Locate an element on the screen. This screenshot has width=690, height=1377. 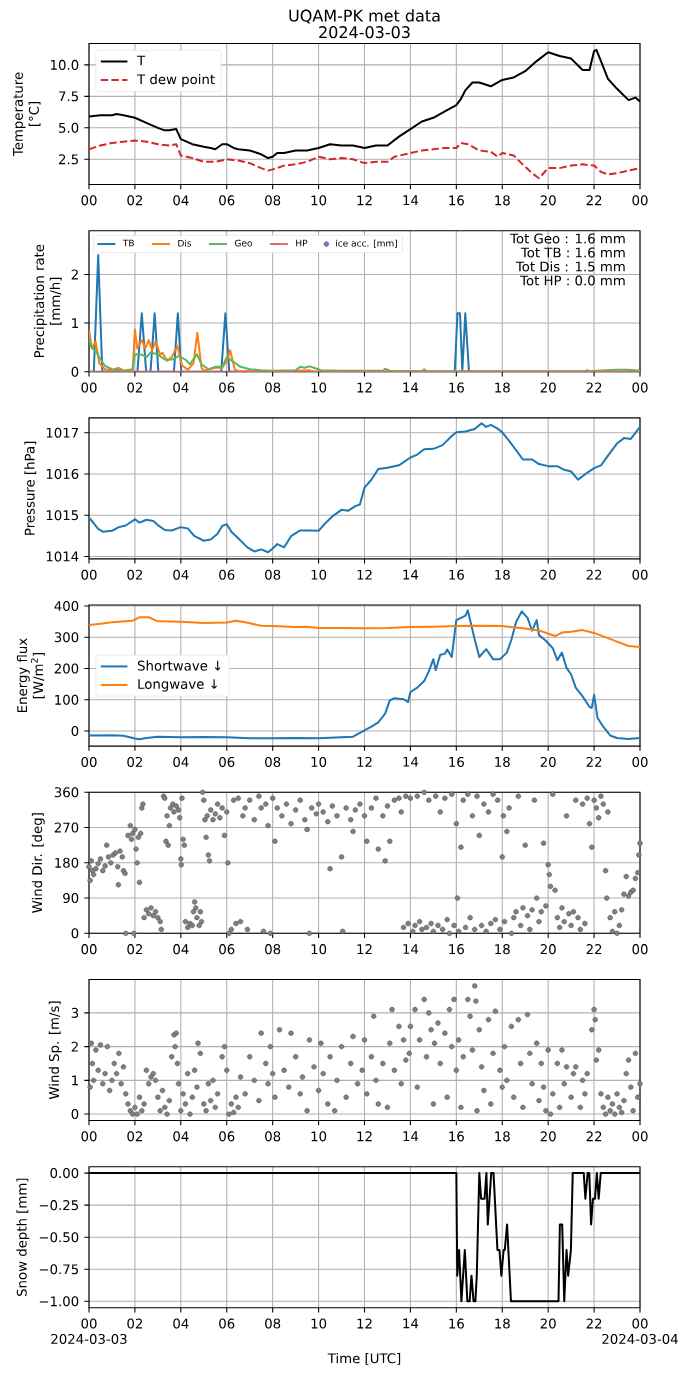
y-tick-label: 300 is located at coordinates (66, 637).